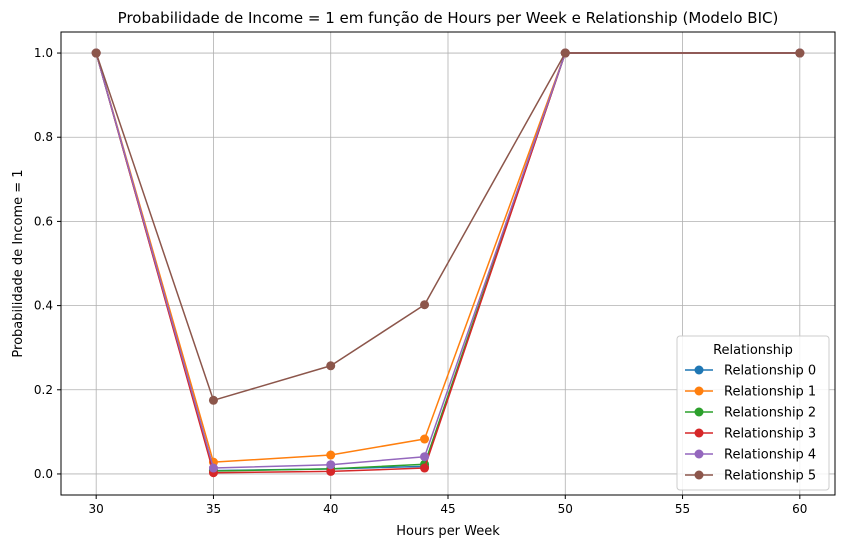 This screenshot has width=846, height=551. I want to click on legend-box, so click(753, 413).